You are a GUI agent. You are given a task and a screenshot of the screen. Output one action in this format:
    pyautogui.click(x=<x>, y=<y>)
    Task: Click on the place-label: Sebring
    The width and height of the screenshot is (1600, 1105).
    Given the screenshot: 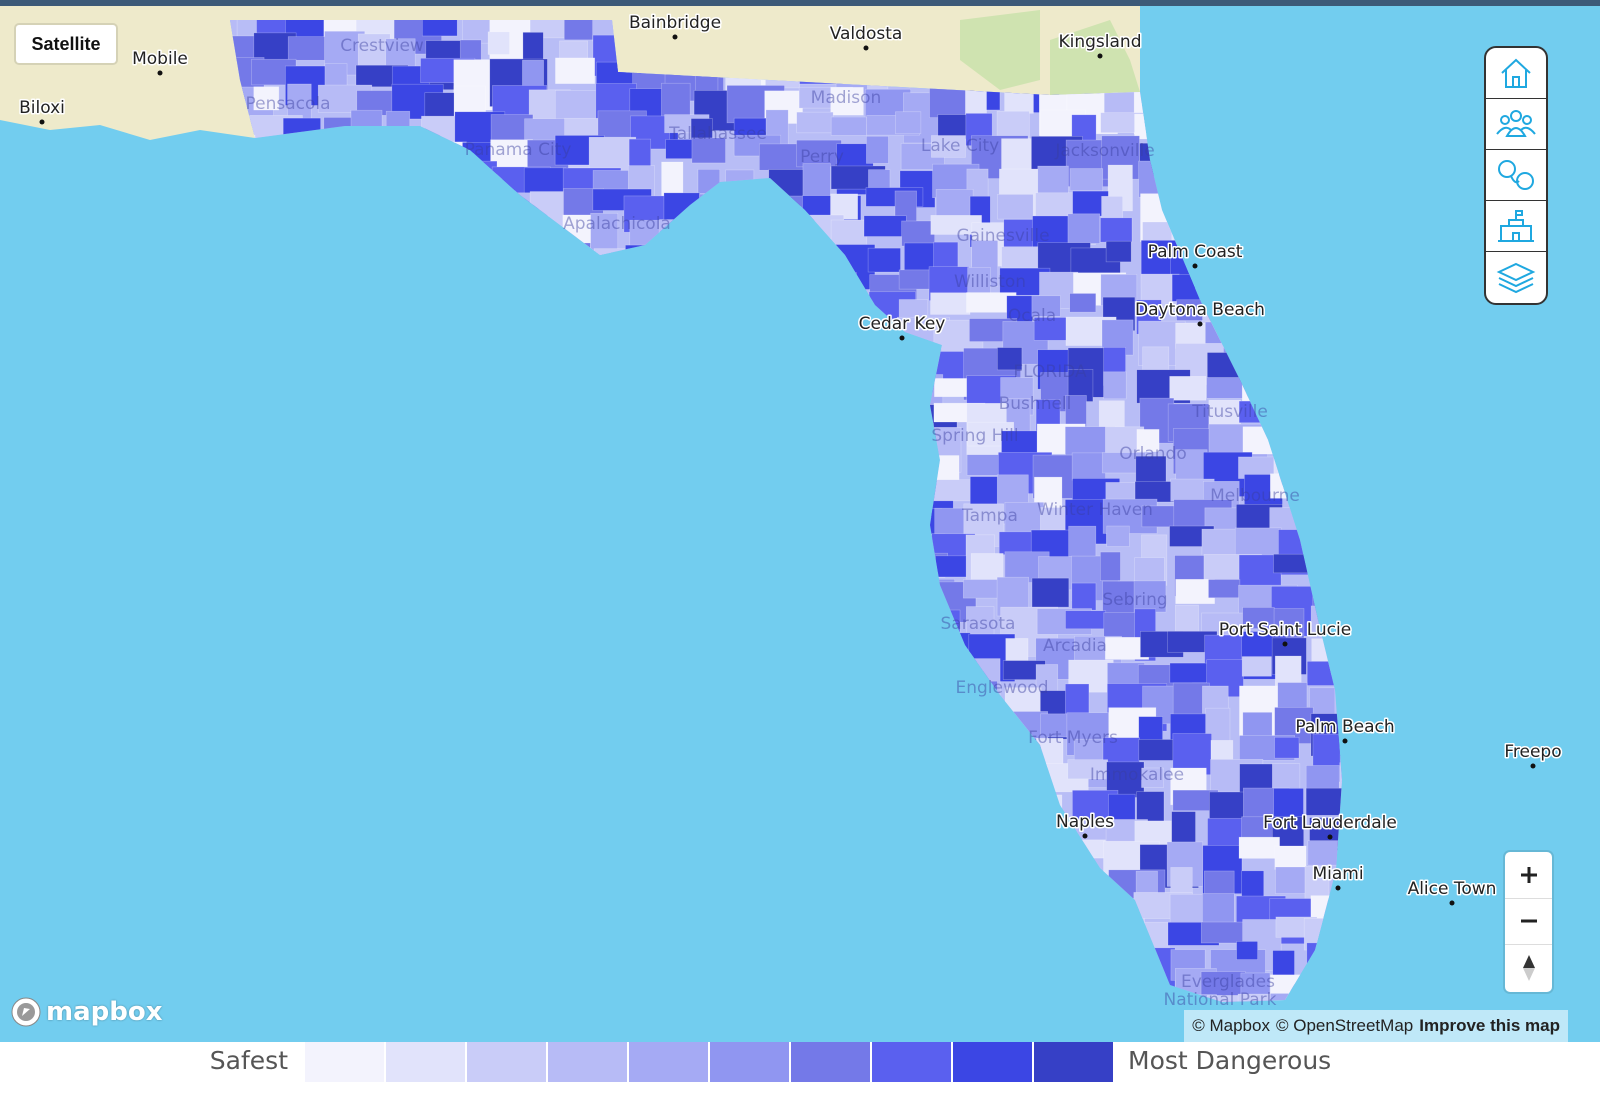 What is the action you would take?
    pyautogui.click(x=1134, y=600)
    